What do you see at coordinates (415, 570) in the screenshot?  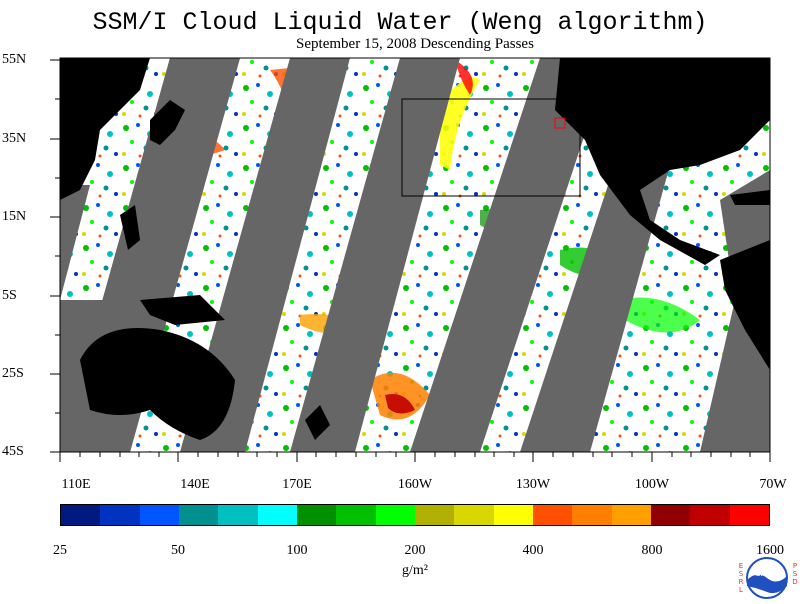 I see `colorbar-unit: g/m²` at bounding box center [415, 570].